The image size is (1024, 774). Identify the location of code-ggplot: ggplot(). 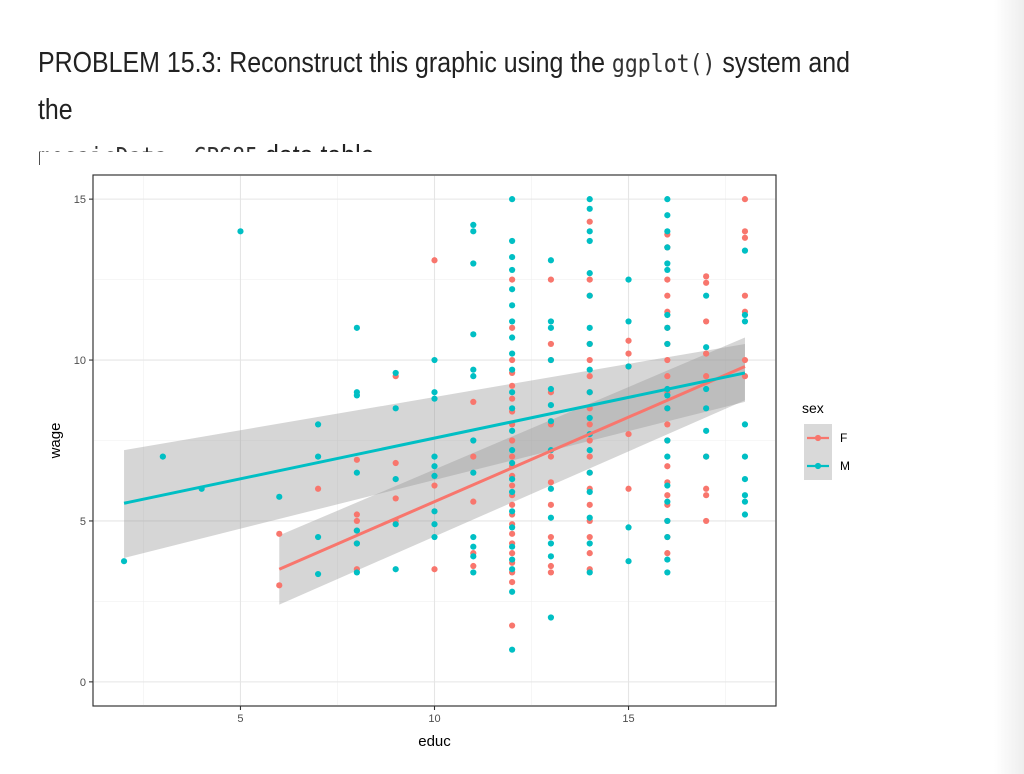
(663, 63).